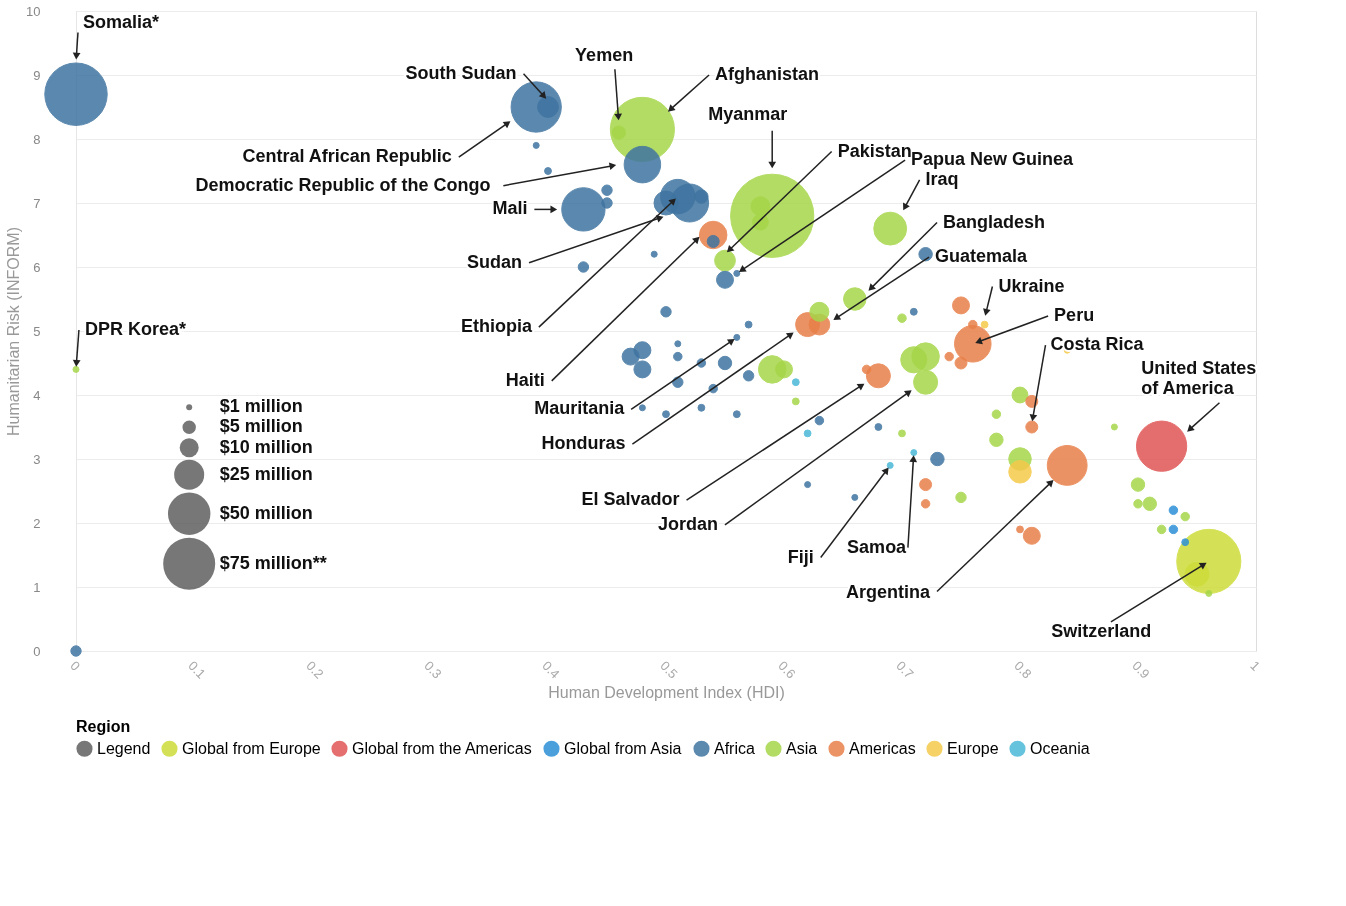 Image resolution: width=1346 pixels, height=906 pixels. What do you see at coordinates (315, 670) in the screenshot?
I see `x-tick-label: 0.2` at bounding box center [315, 670].